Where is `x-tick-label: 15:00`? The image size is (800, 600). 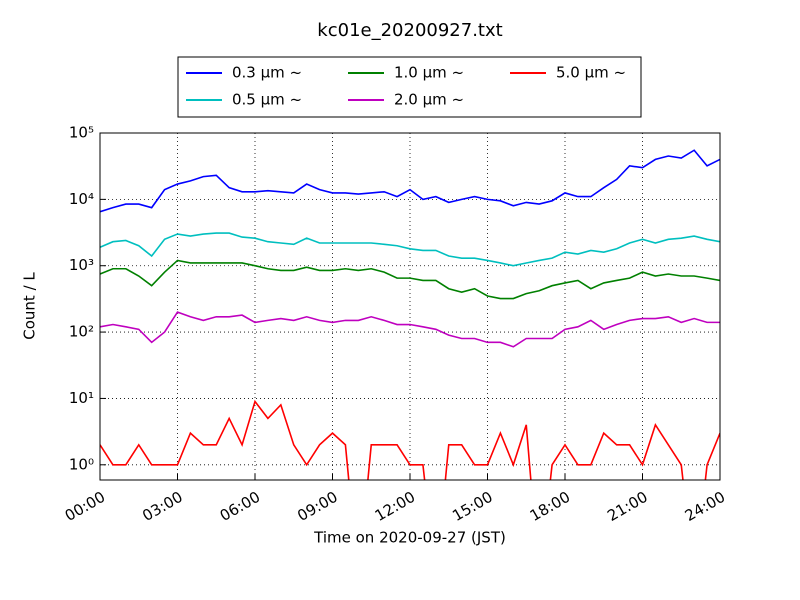
x-tick-label: 15:00 is located at coordinates (472, 506).